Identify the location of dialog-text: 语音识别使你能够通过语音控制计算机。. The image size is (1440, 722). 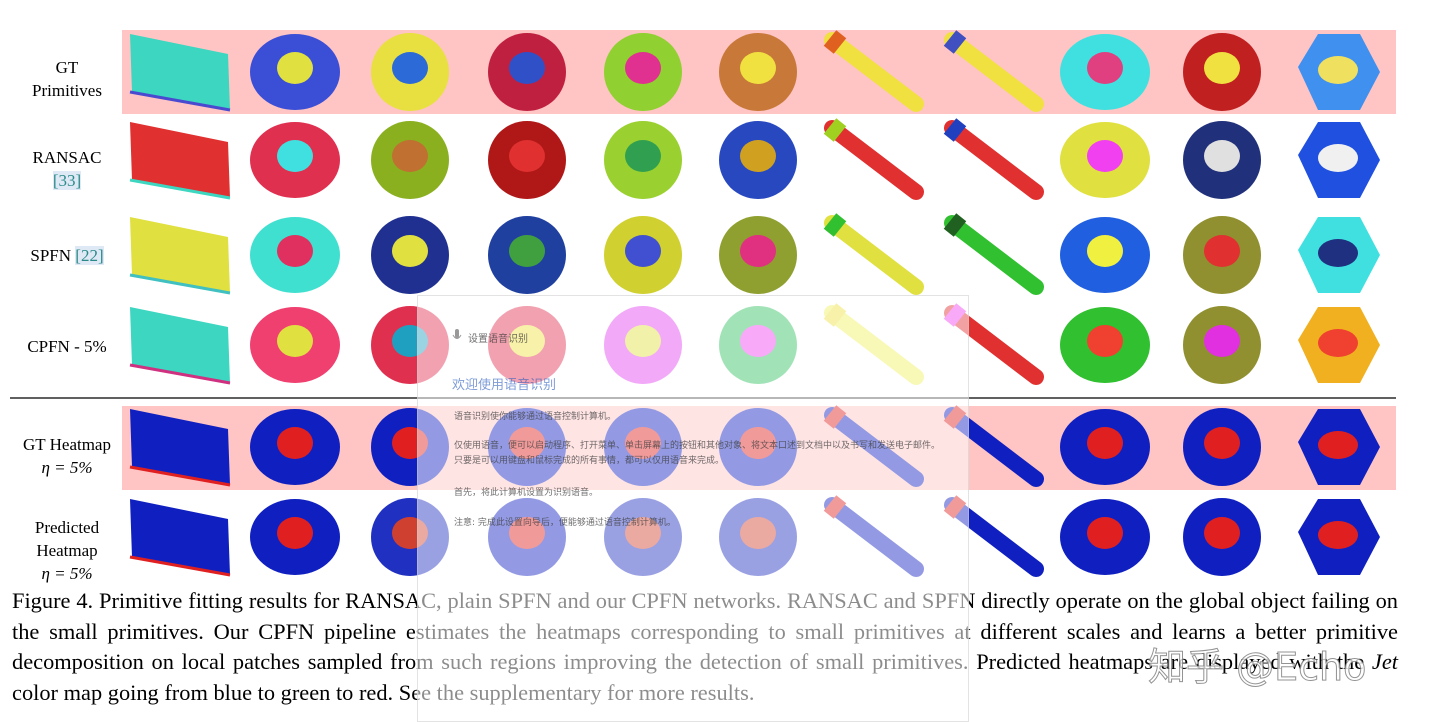
(535, 417).